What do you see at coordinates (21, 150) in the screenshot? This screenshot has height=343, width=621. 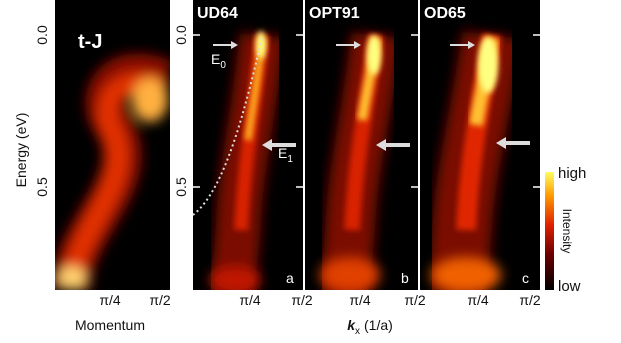 I see `y-axis-label: Energy (eV)` at bounding box center [21, 150].